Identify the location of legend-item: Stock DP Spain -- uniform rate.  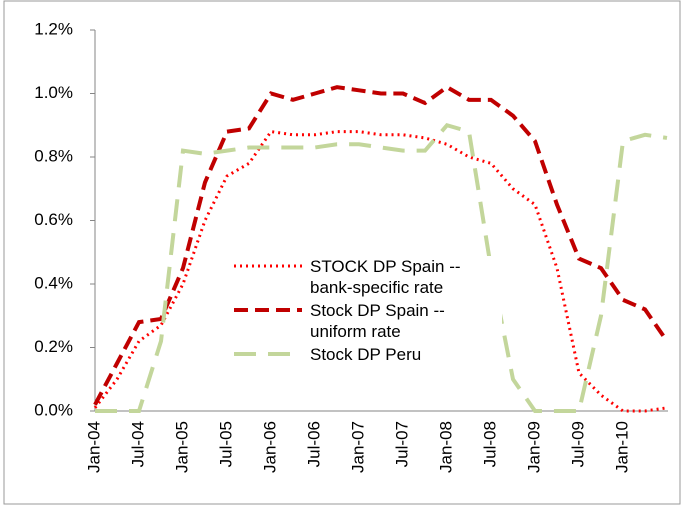
(367, 321).